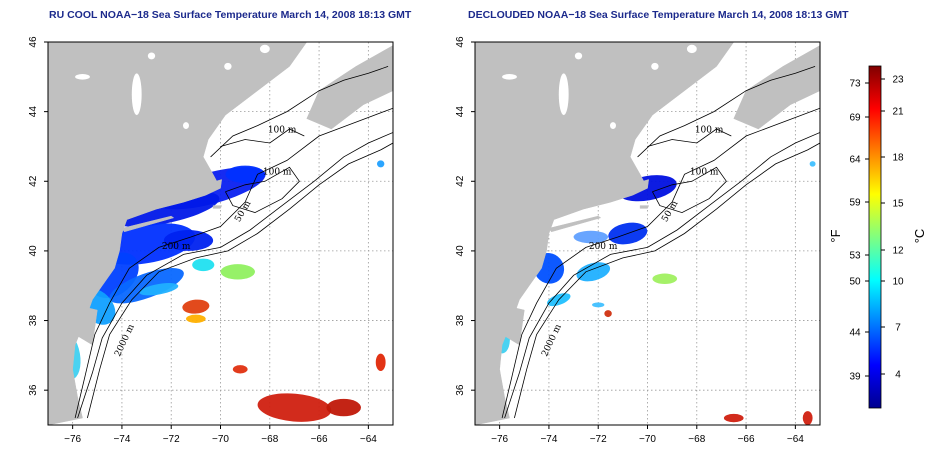 This screenshot has width=950, height=475. What do you see at coordinates (460, 112) in the screenshot?
I see `right-lat-tick-label: 44` at bounding box center [460, 112].